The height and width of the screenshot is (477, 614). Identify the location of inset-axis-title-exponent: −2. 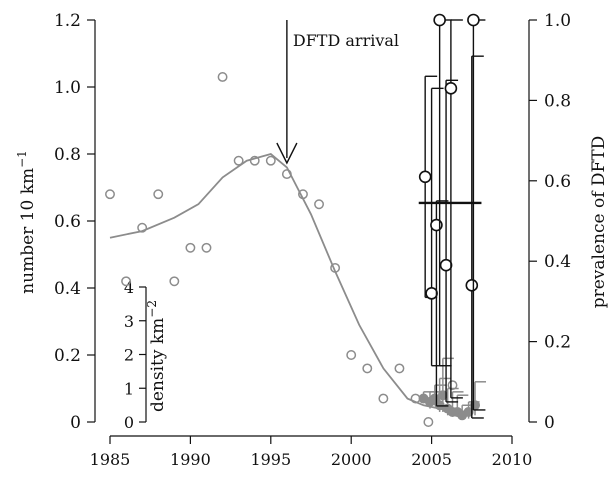
(152, 309).